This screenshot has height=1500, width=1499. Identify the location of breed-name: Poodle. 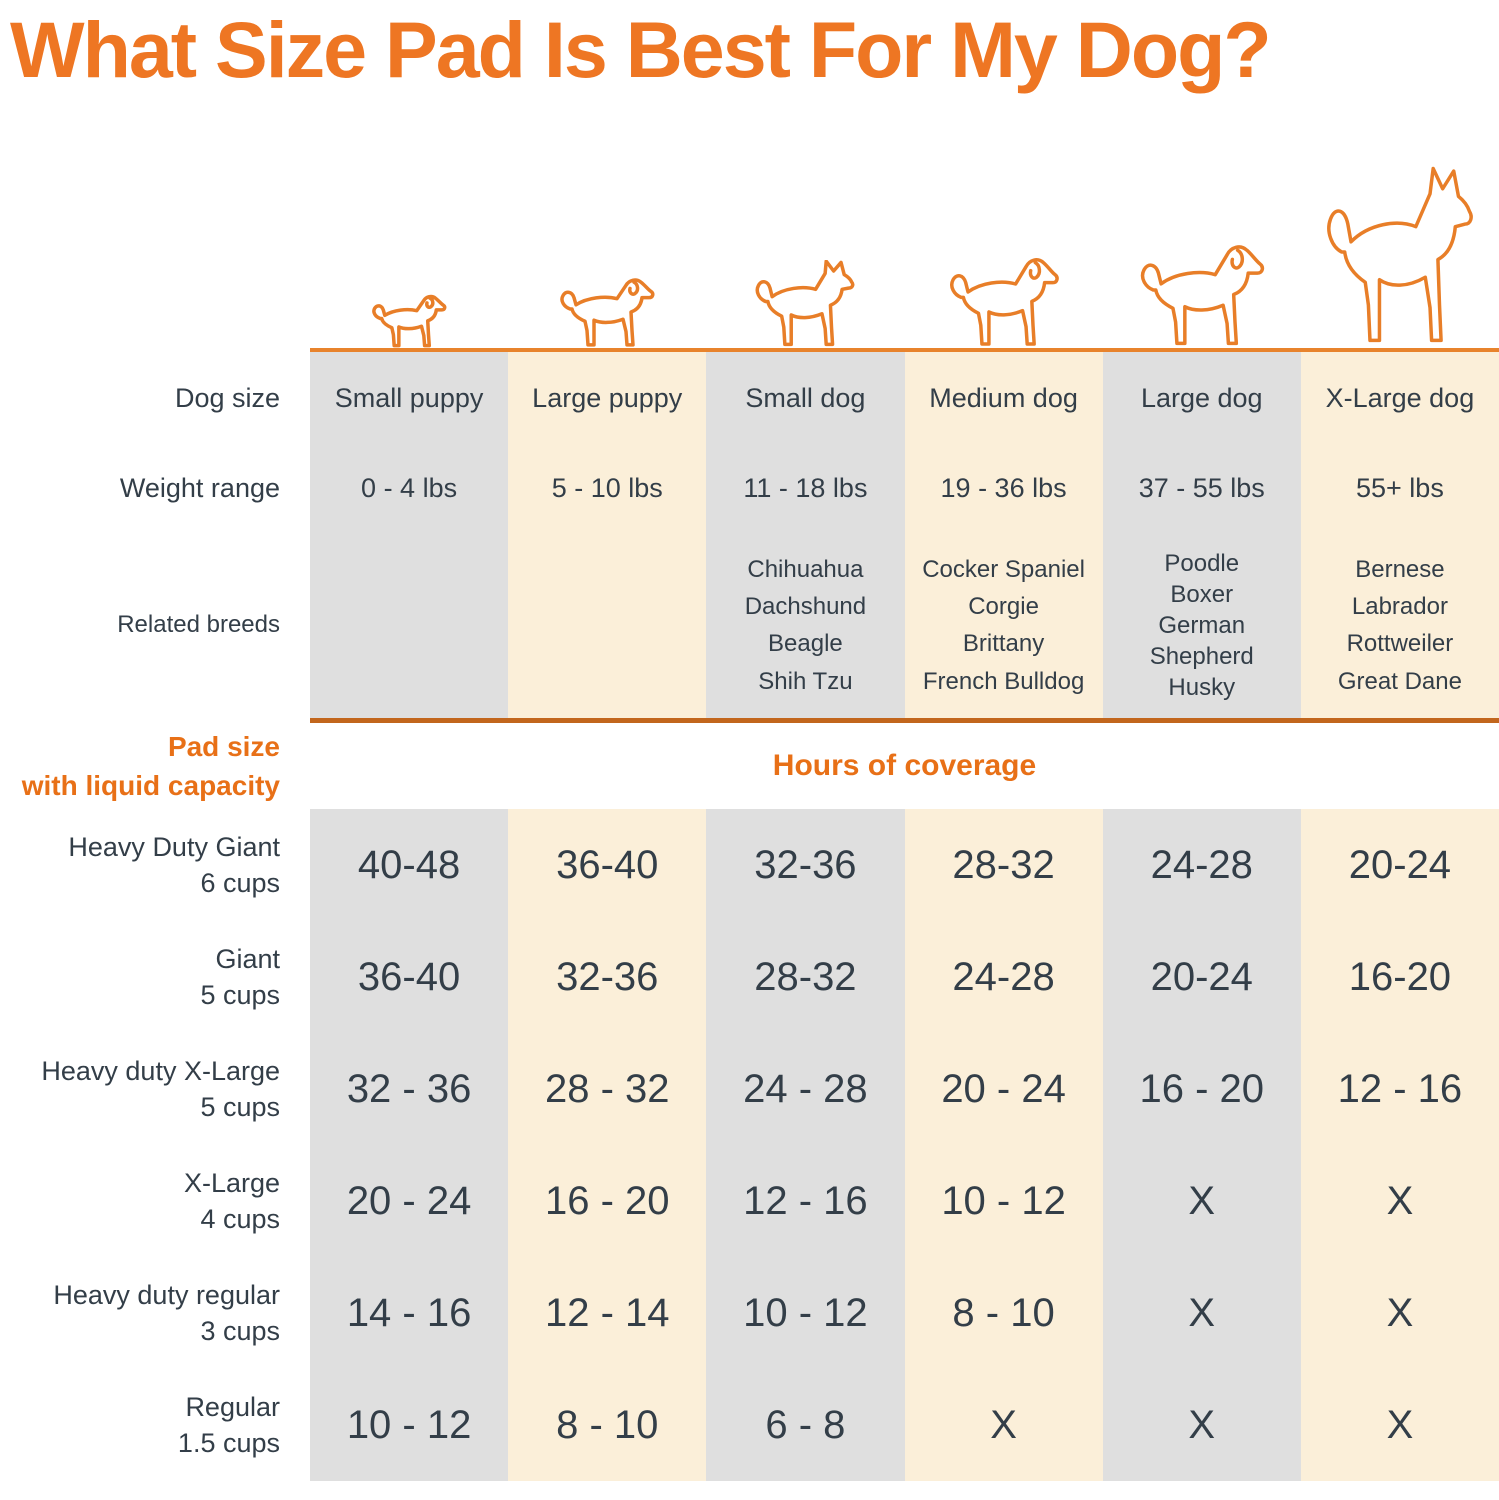
(1202, 563).